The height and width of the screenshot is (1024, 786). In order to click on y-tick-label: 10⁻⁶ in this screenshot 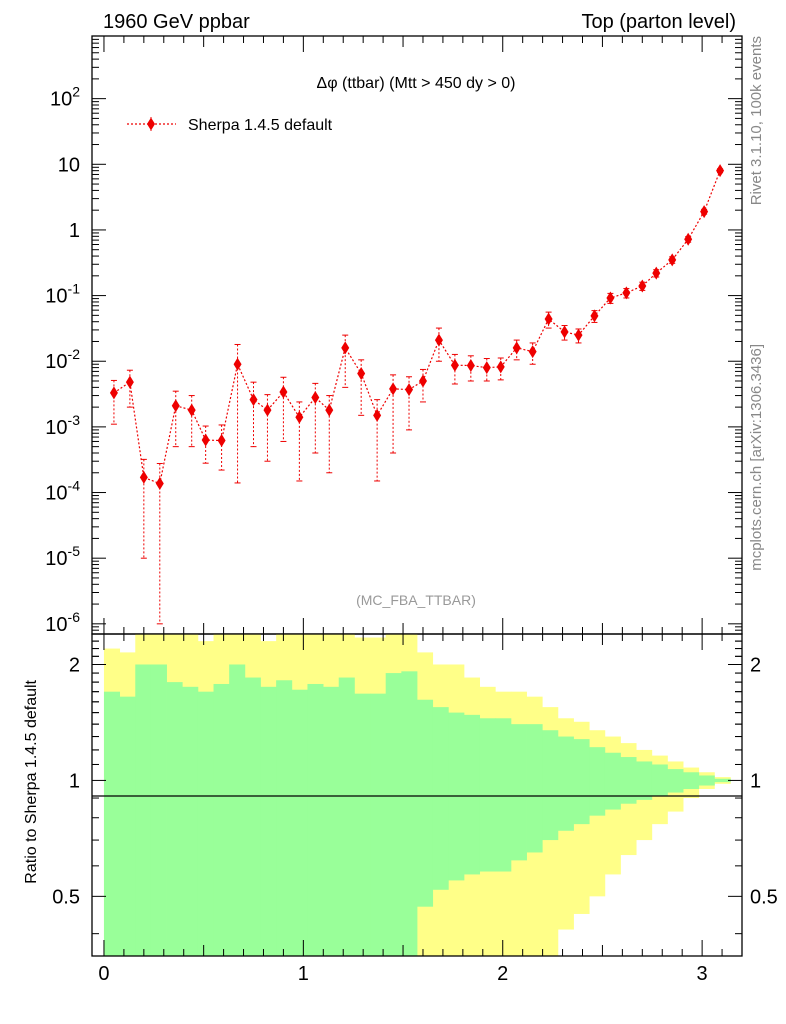, I will do `click(62, 622)`.